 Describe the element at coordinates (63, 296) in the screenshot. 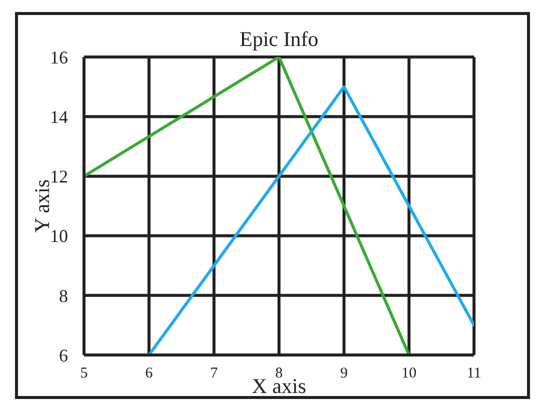

I see `y-tick-label: 8` at that location.